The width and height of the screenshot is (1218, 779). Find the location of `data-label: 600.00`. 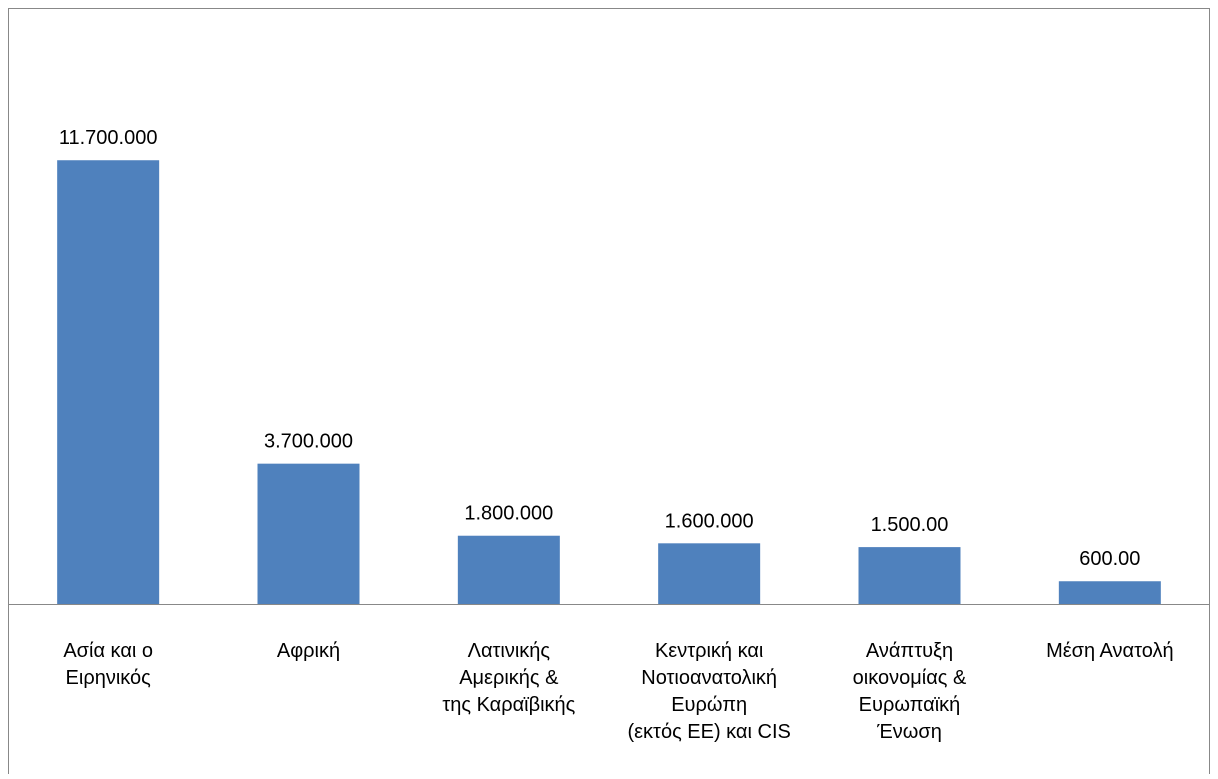

data-label: 600.00 is located at coordinates (1109, 559).